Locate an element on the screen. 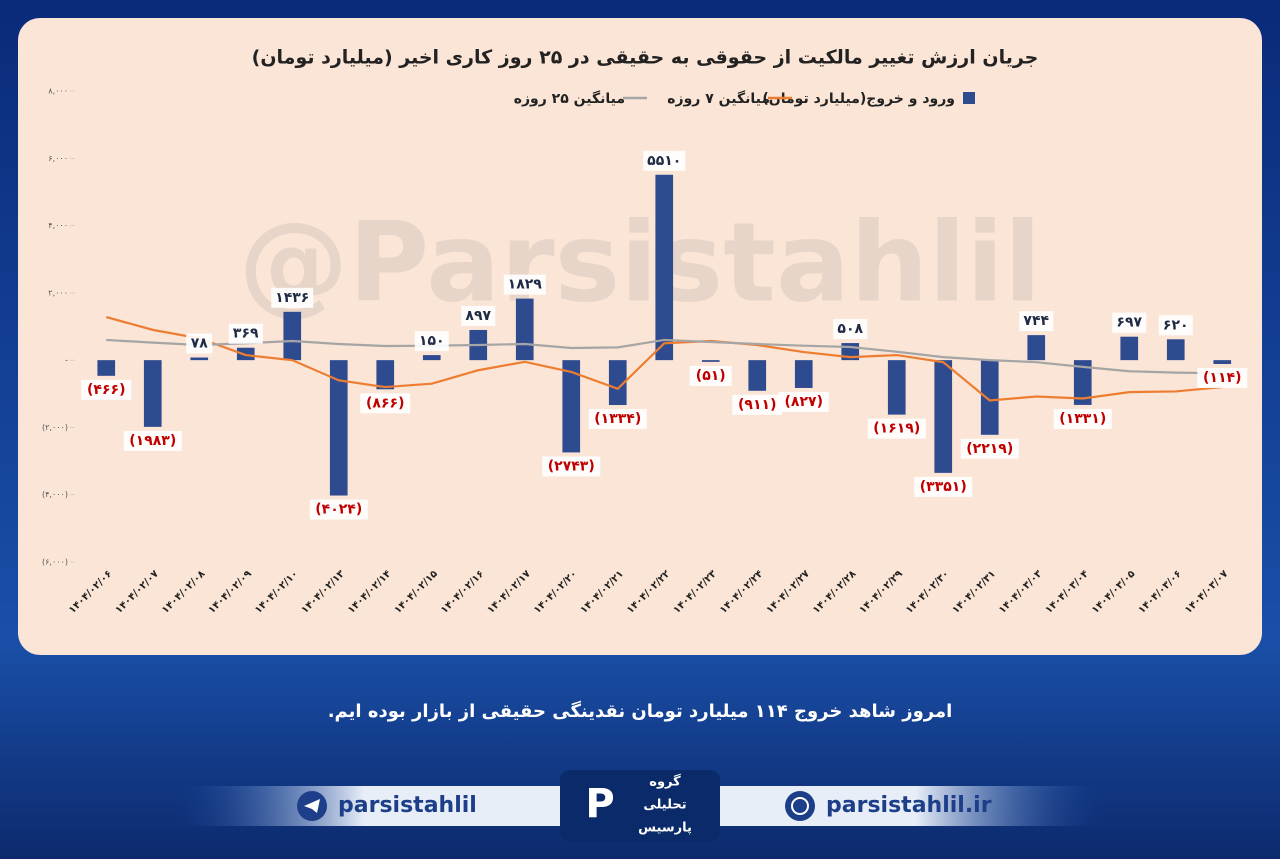 The image size is (1280, 859). value-label: (۱۱۴) is located at coordinates (1222, 378).